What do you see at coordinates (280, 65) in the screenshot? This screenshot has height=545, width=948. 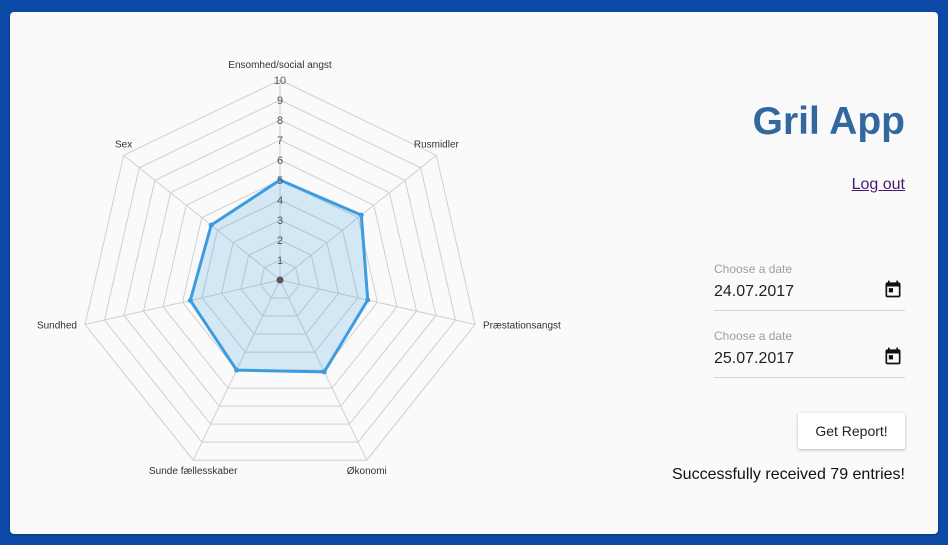 I see `category-label: Ensomhed/social angst` at bounding box center [280, 65].